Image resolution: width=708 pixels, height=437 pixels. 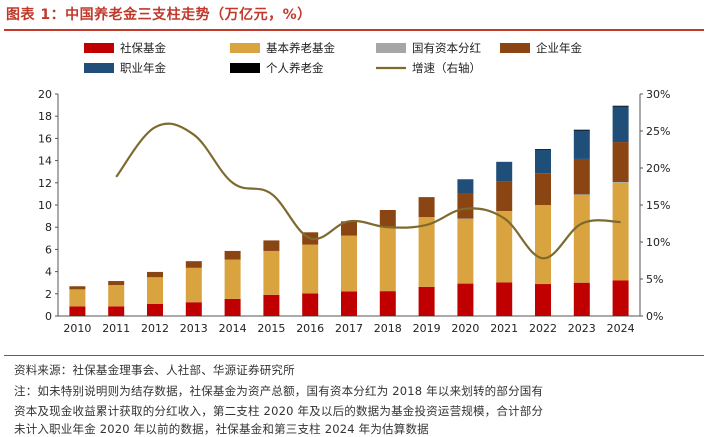 I want to click on y-right-tick-label: 25%, so click(x=658, y=131).